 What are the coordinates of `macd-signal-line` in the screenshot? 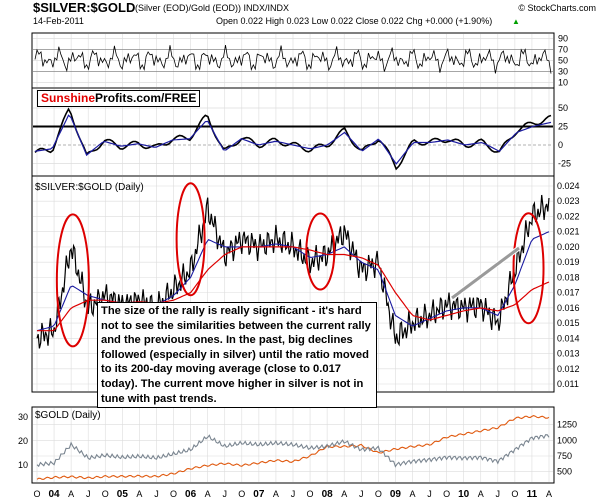 It's located at (293, 139).